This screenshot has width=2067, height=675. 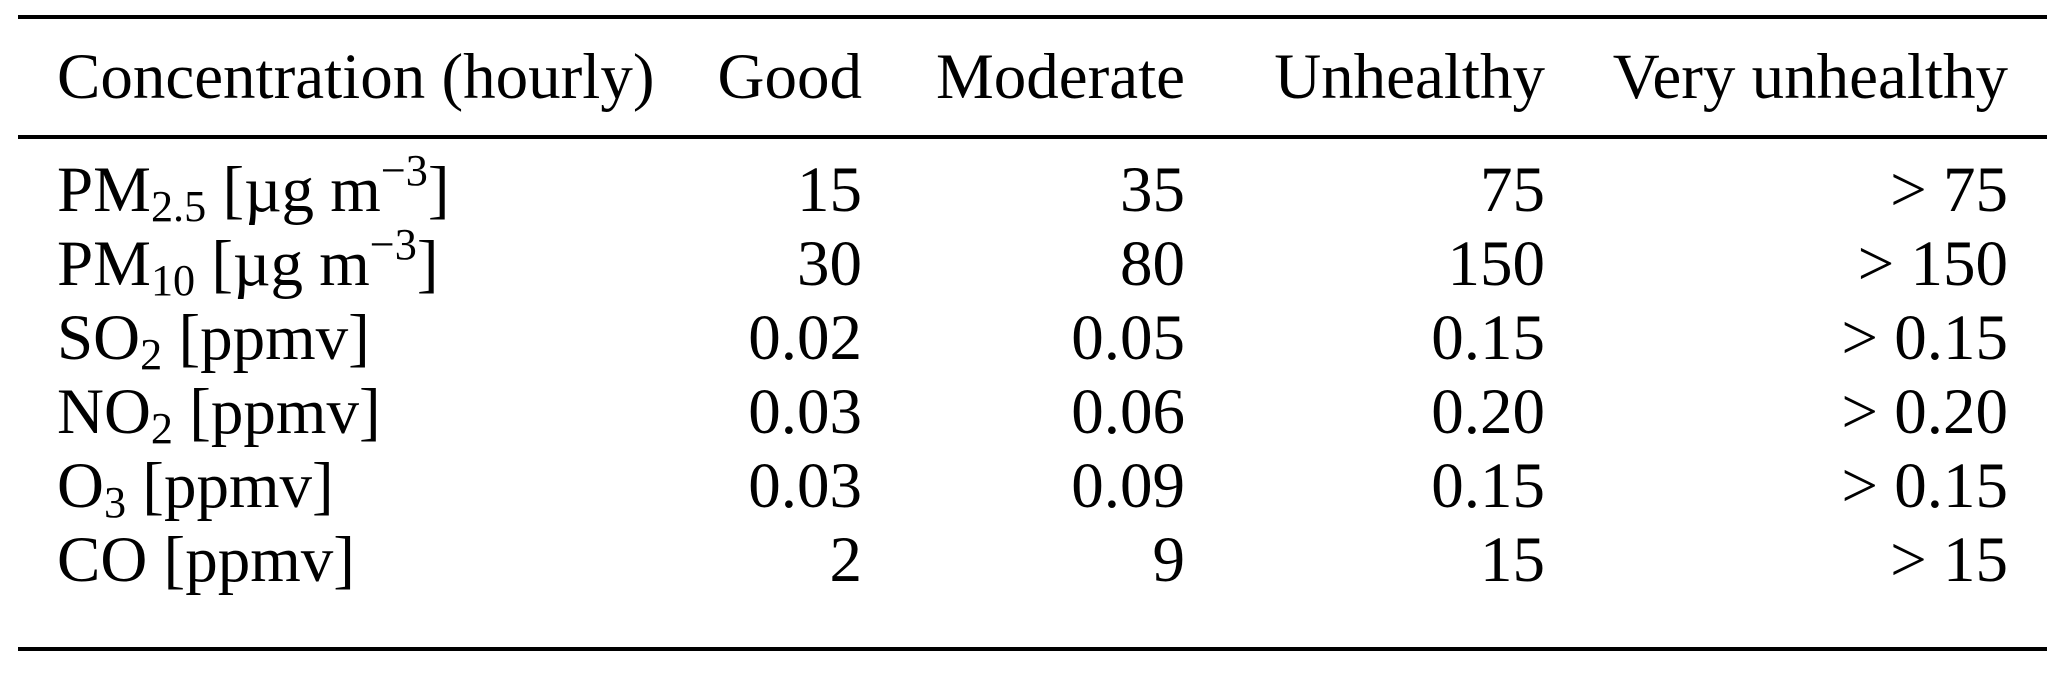 What do you see at coordinates (195, 488) in the screenshot?
I see `row-label-text: O3 [ppmv]` at bounding box center [195, 488].